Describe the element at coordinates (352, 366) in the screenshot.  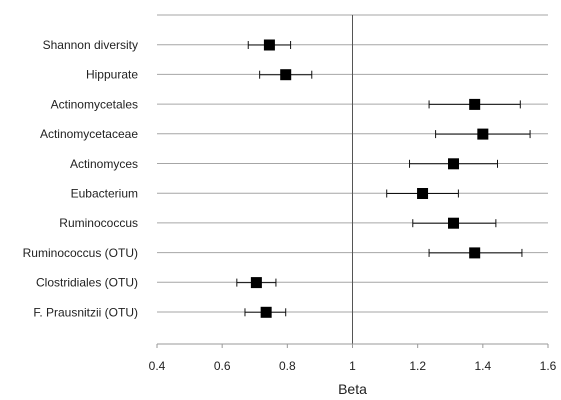
I see `x-tick-label: 1` at that location.